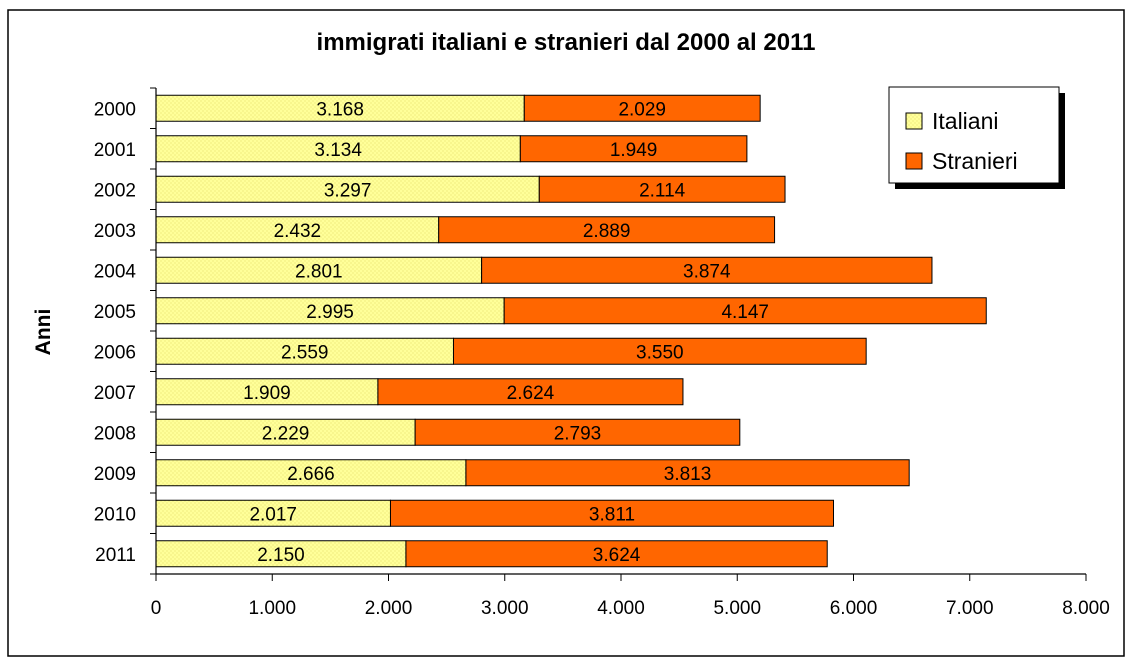  I want to click on bar-stranieri-2007, so click(530, 392).